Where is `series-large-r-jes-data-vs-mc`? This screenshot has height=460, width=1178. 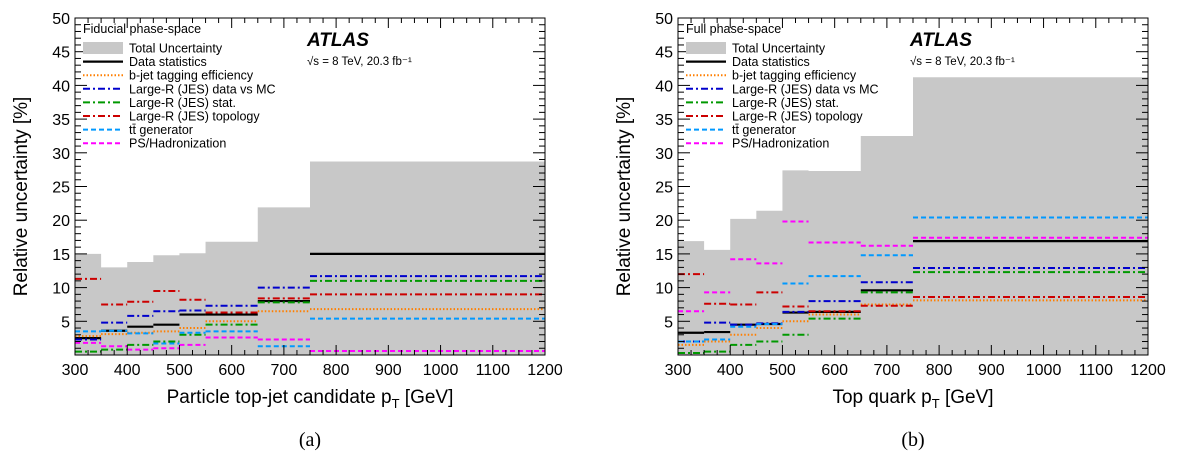
series-large-r-jes-data-vs-mc is located at coordinates (310, 308).